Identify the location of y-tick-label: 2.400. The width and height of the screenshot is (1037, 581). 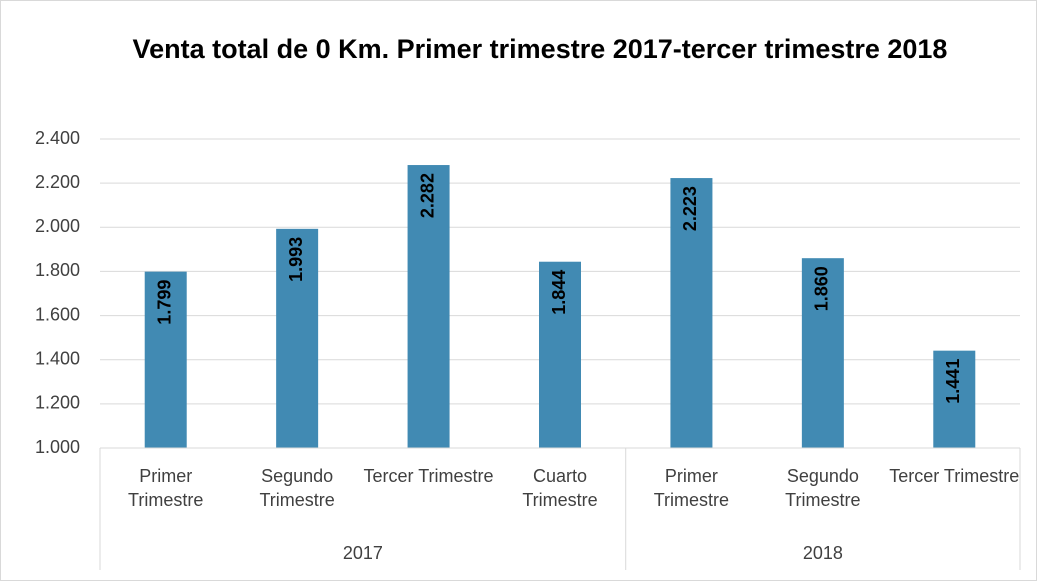
(57, 138).